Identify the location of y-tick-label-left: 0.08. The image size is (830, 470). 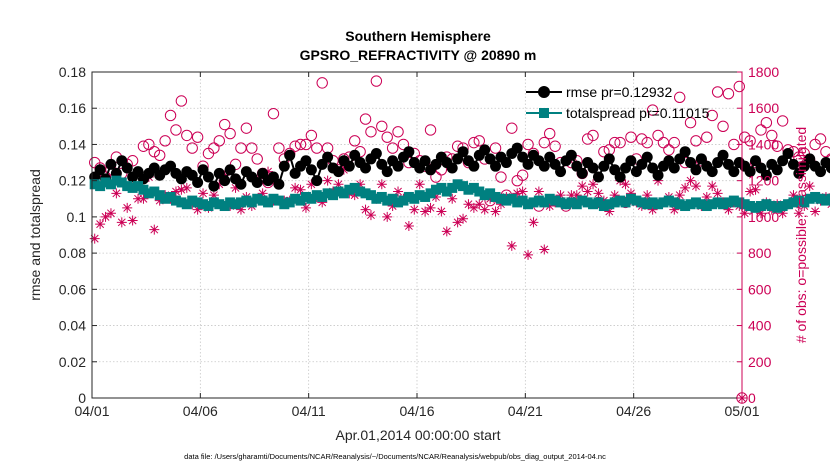
(72, 253).